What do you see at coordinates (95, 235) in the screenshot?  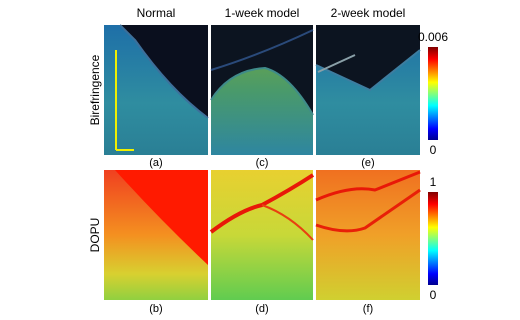 I see `row-label: DOPU` at bounding box center [95, 235].